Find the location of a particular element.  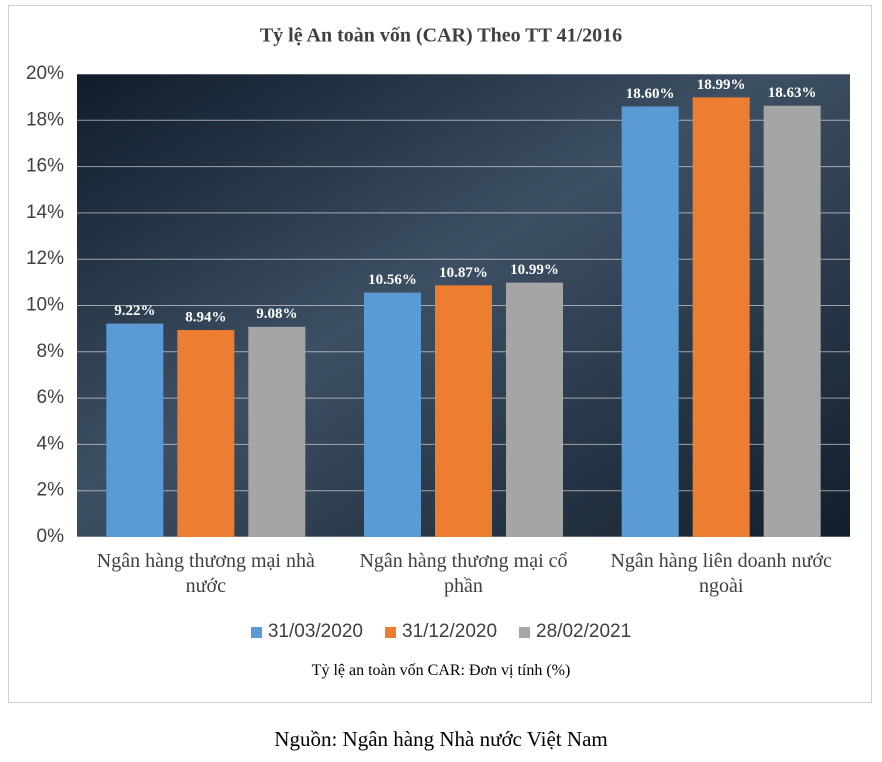

y-tick-label: 16% is located at coordinates (45, 166).